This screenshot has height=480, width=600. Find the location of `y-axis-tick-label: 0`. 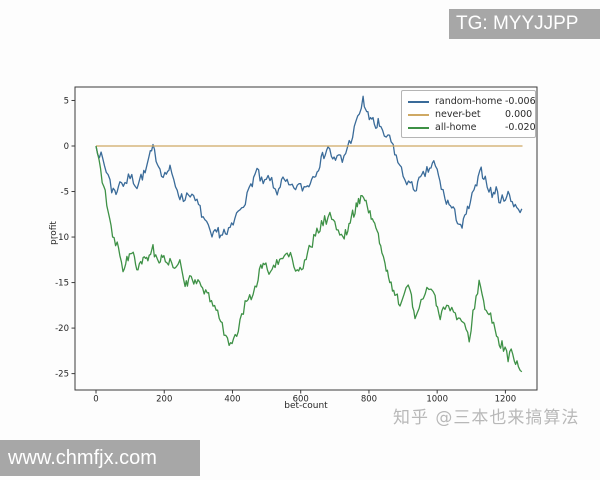

y-axis-tick-label: 0 is located at coordinates (66, 147).